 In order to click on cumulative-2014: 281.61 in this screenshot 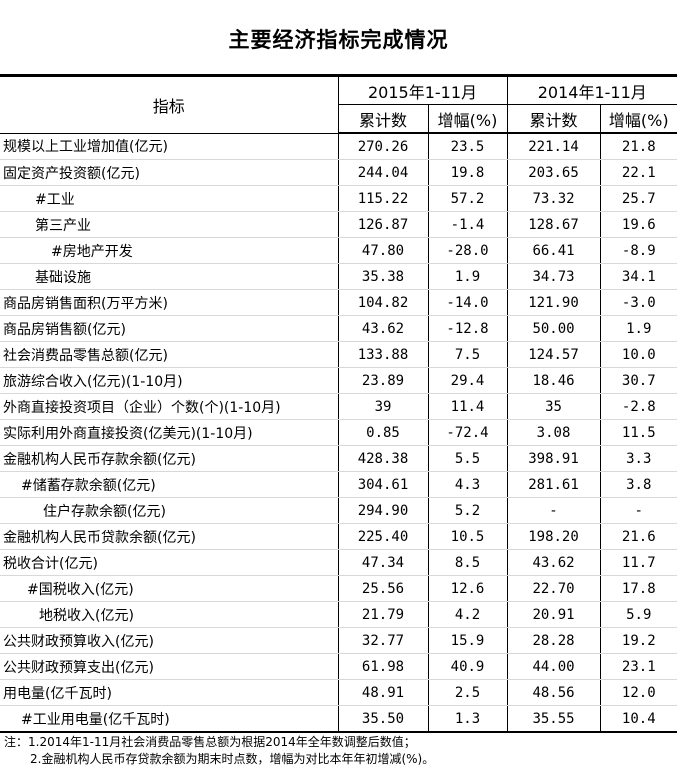, I will do `click(554, 484)`.